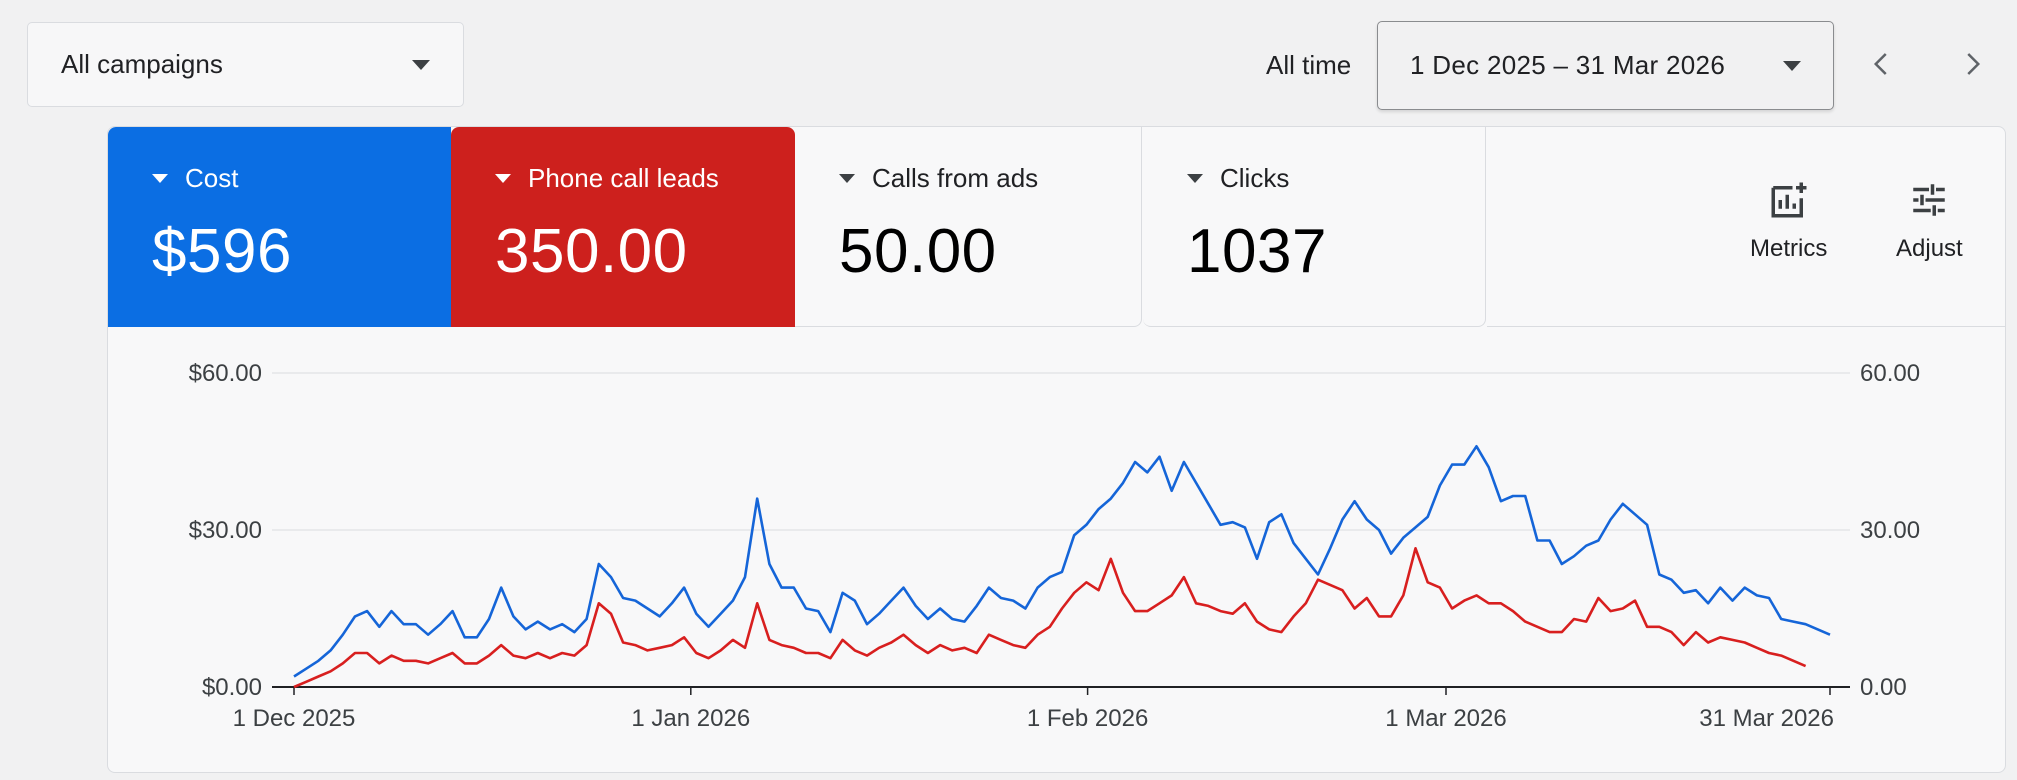  I want to click on chevron-right-icon, so click(1974, 64).